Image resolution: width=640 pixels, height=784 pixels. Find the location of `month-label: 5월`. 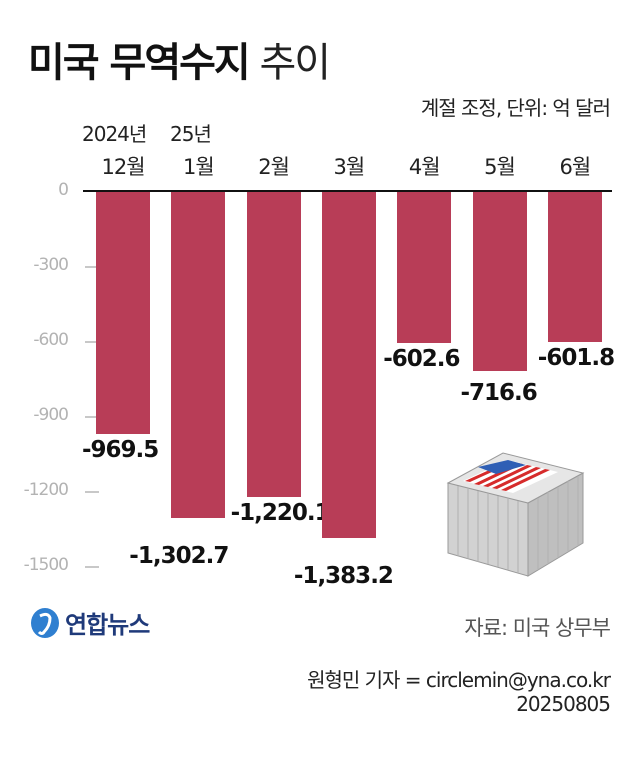

month-label: 5월 is located at coordinates (500, 167).